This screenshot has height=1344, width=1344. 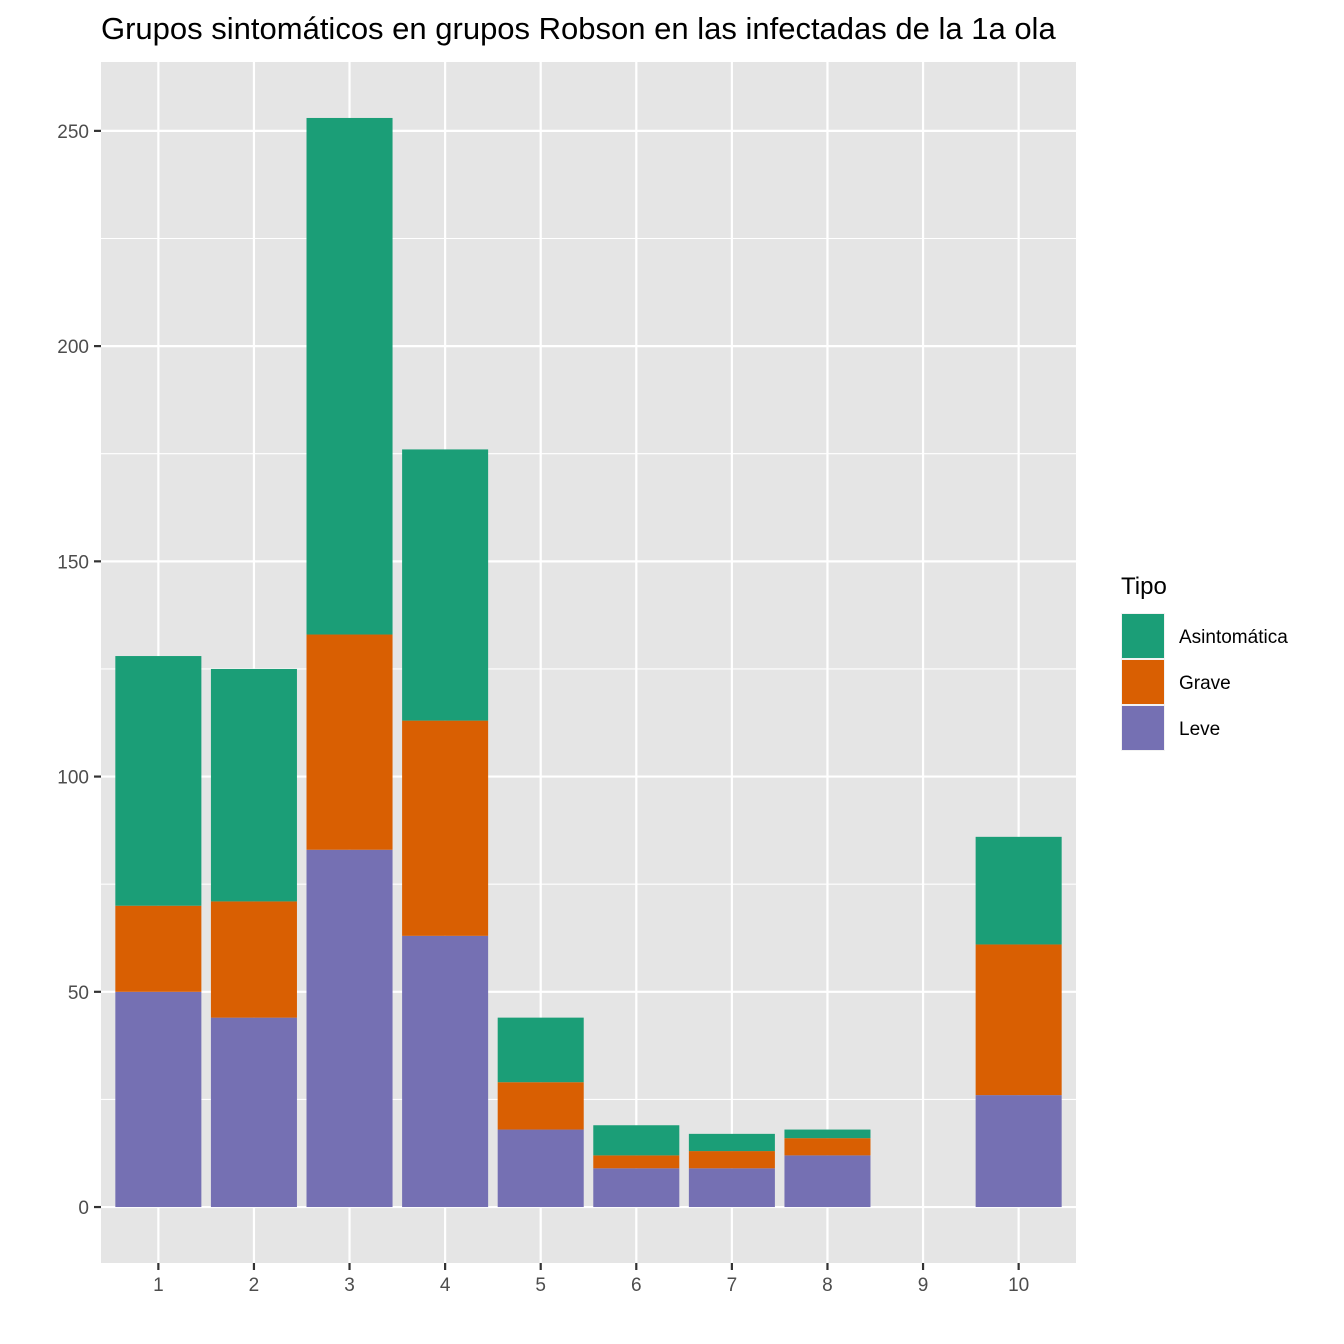 I want to click on x-tick-label: 9, so click(x=923, y=1285).